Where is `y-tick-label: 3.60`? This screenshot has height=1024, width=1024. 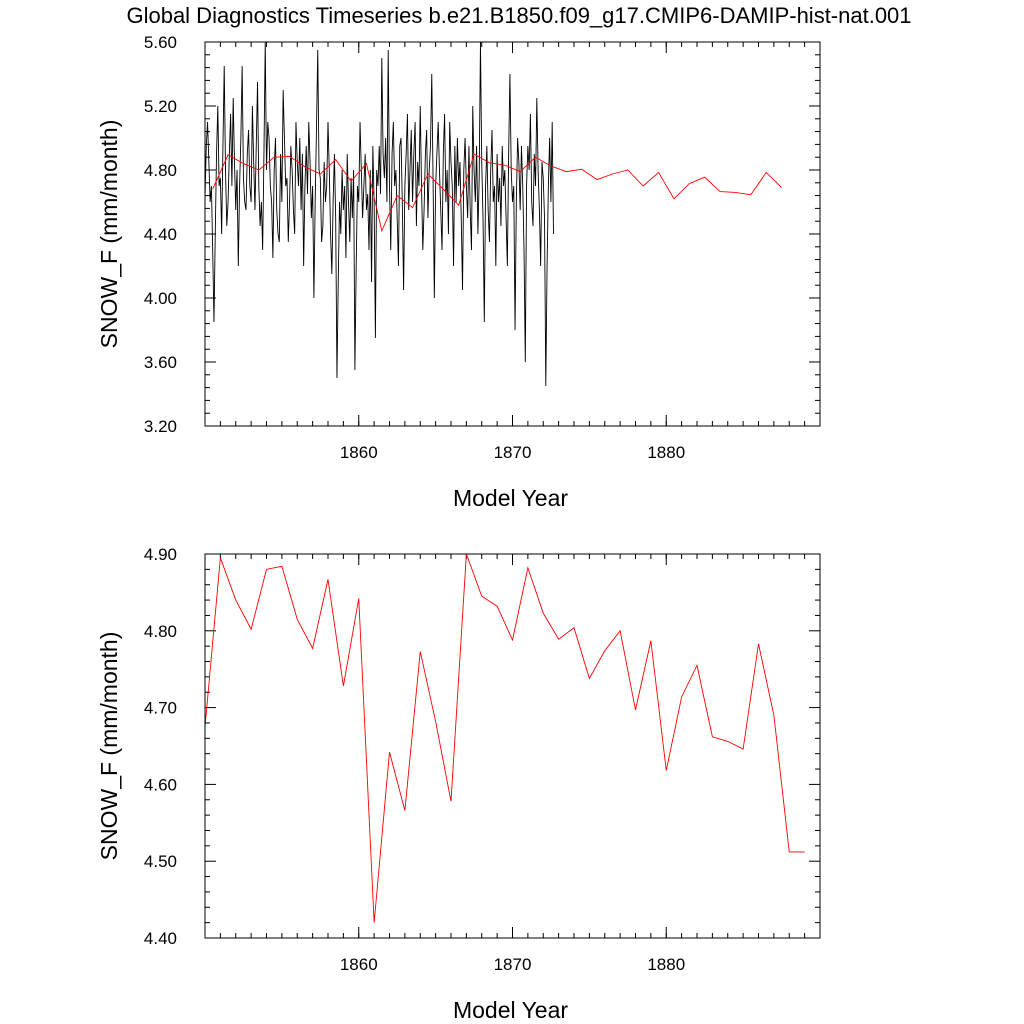
y-tick-label: 3.60 is located at coordinates (160, 362).